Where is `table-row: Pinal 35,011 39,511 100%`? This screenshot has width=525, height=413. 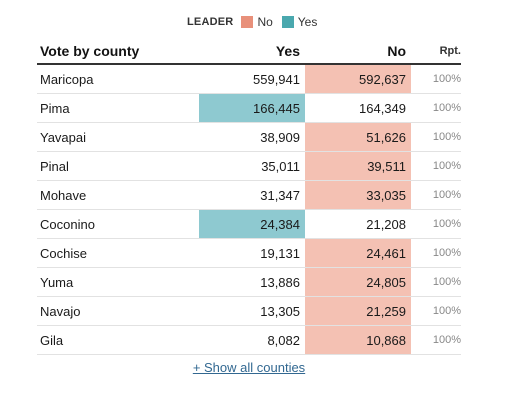
table-row: Pinal 35,011 39,511 100% is located at coordinates (249, 166).